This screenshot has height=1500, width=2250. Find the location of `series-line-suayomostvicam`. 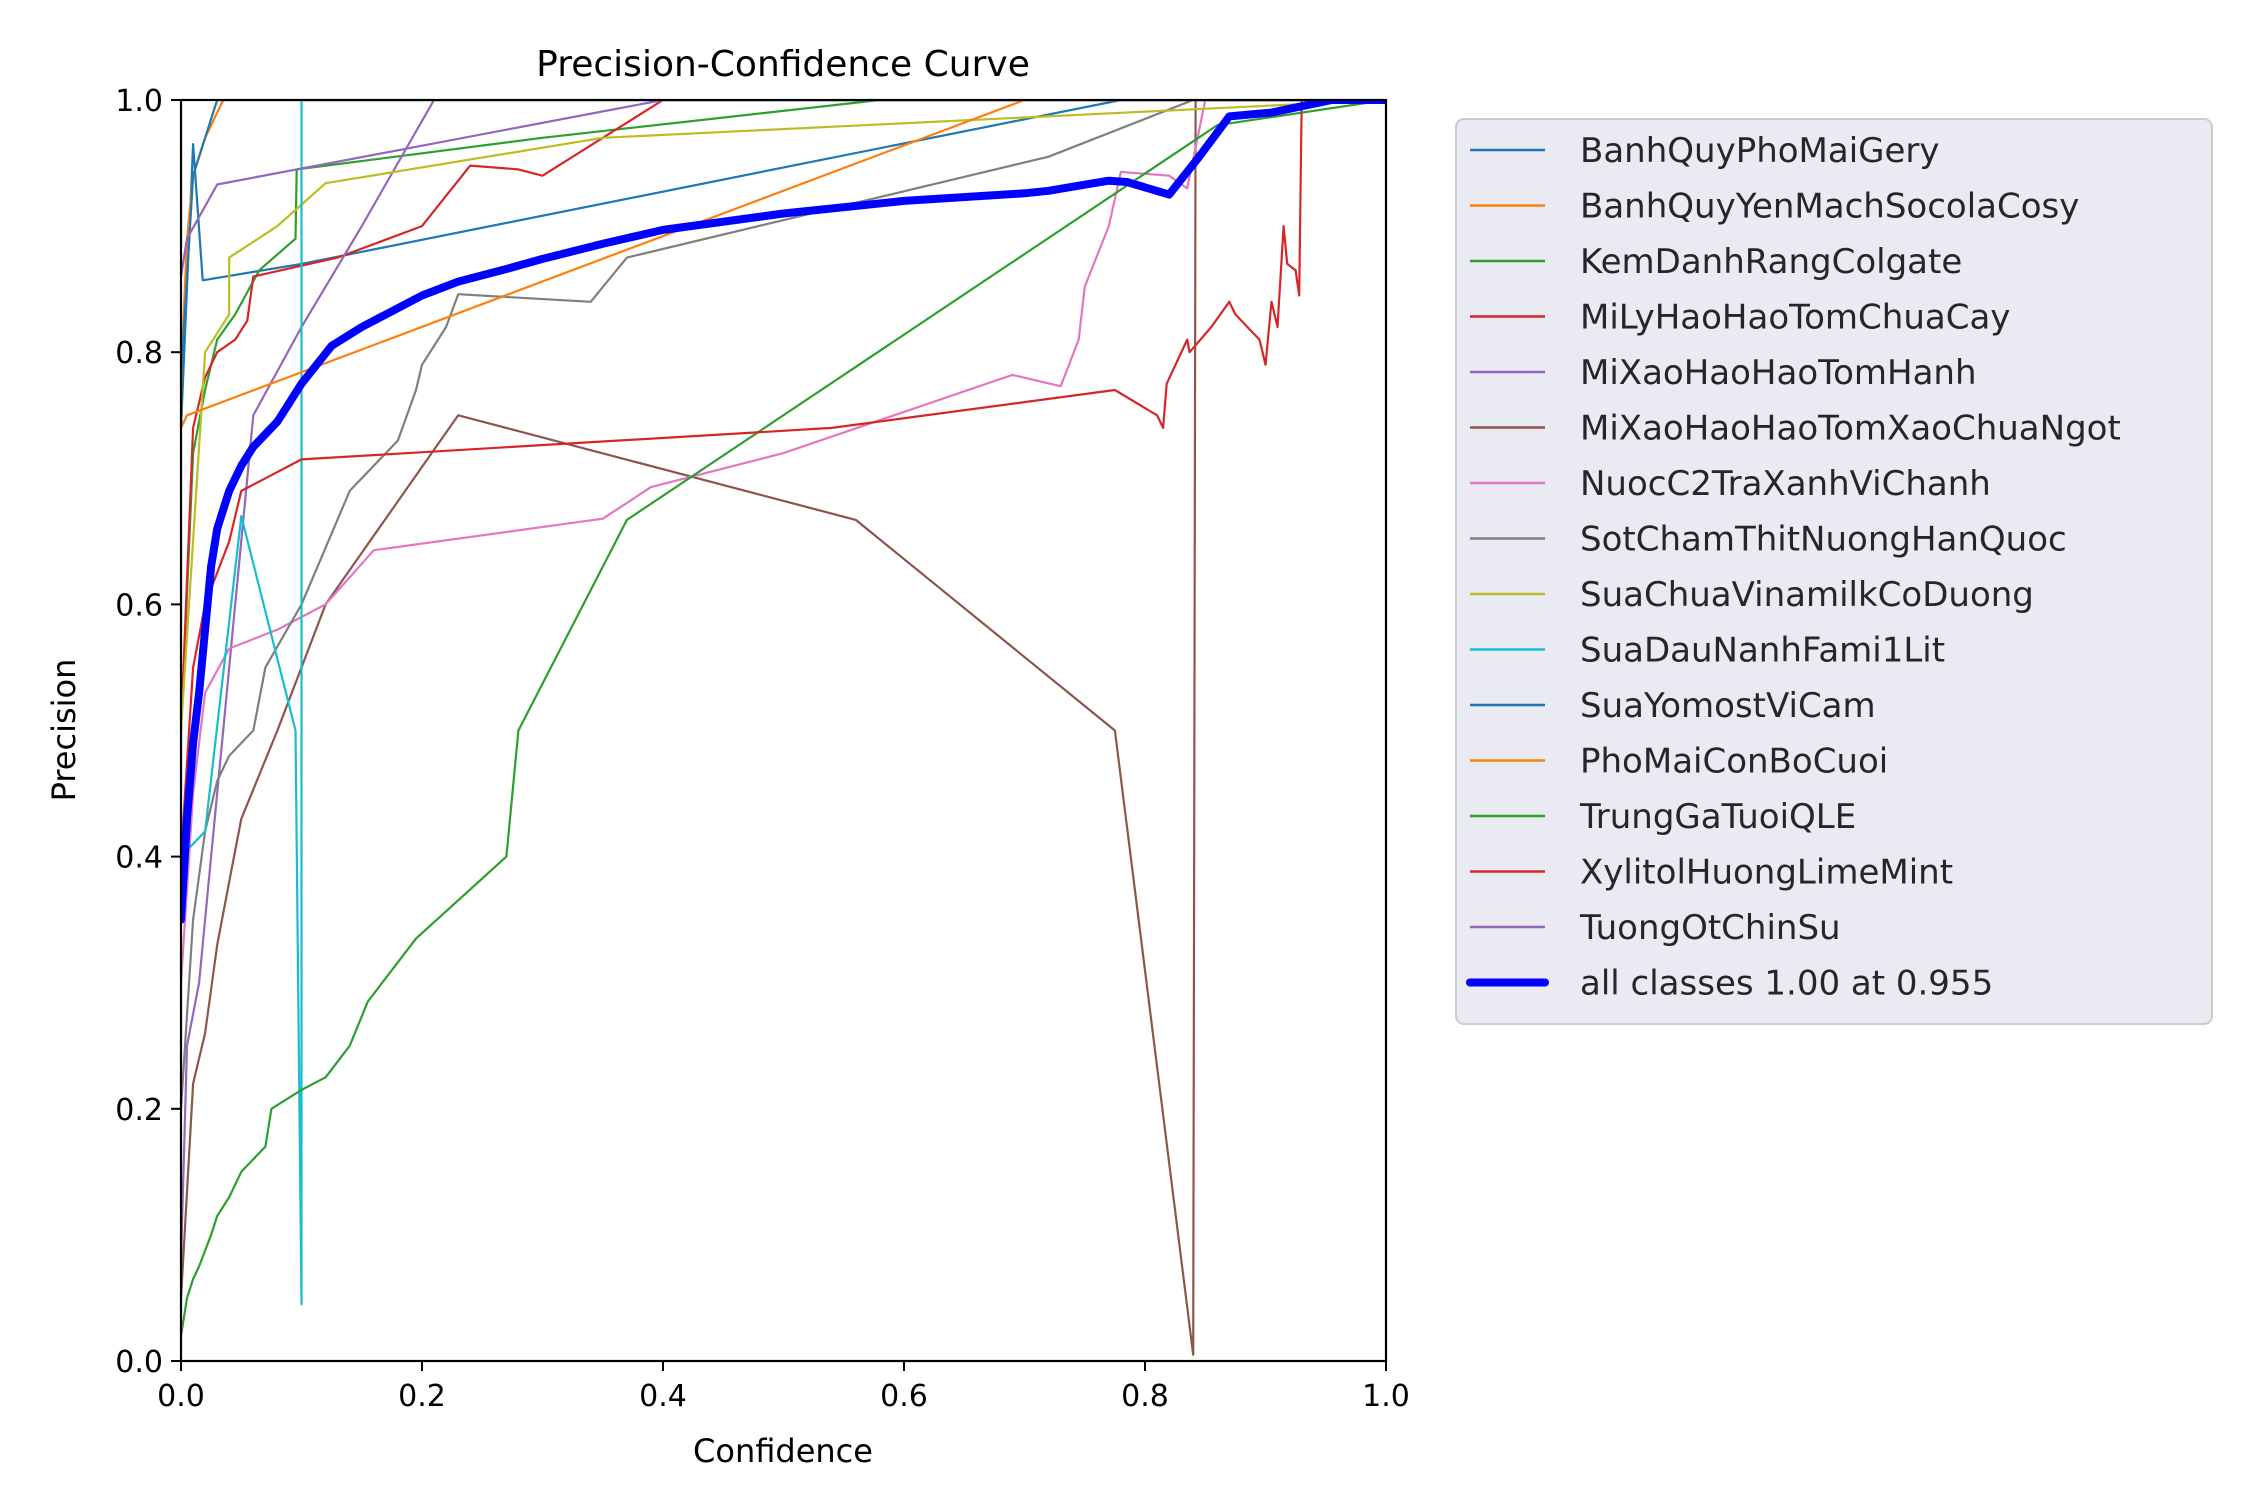

series-line-suayomostvicam is located at coordinates (783, 239).